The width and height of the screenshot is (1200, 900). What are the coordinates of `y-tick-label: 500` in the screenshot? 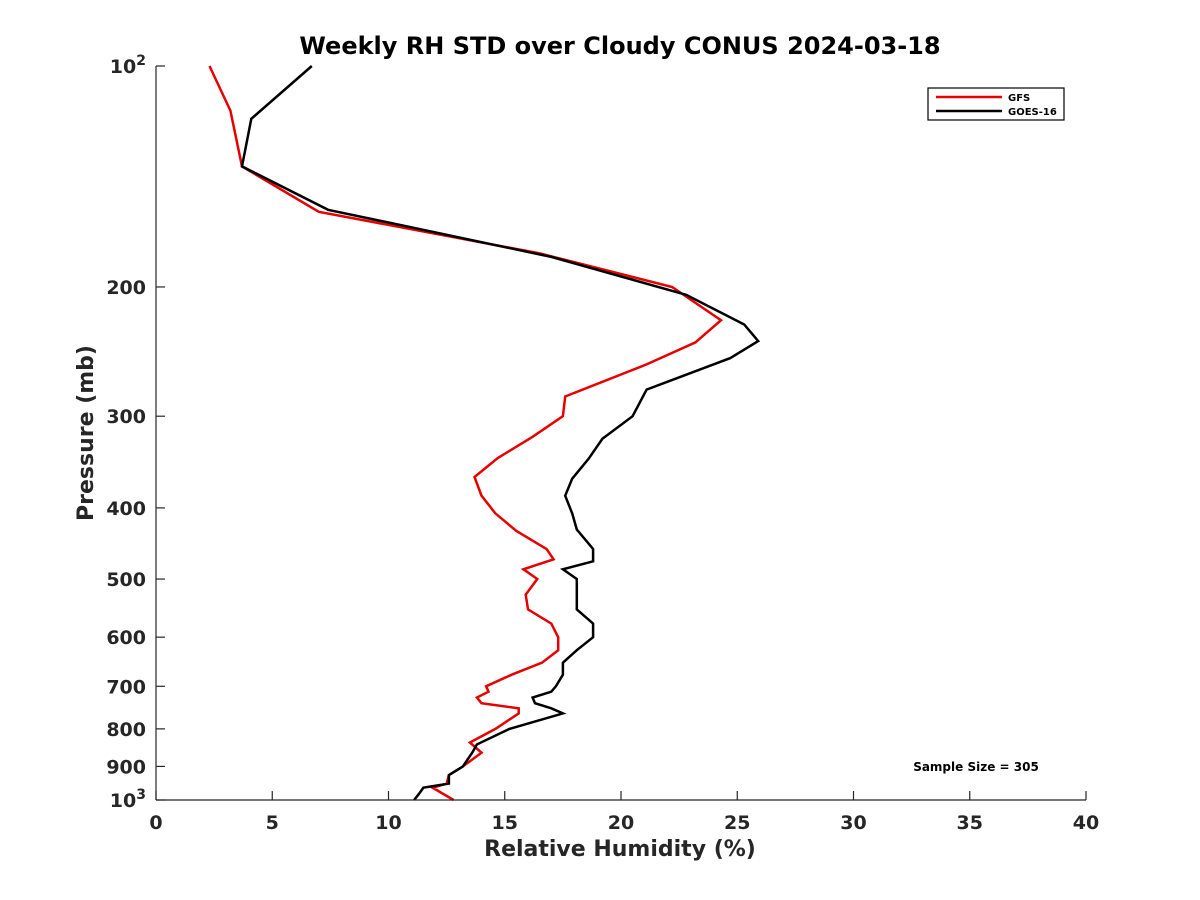 It's located at (126, 580).